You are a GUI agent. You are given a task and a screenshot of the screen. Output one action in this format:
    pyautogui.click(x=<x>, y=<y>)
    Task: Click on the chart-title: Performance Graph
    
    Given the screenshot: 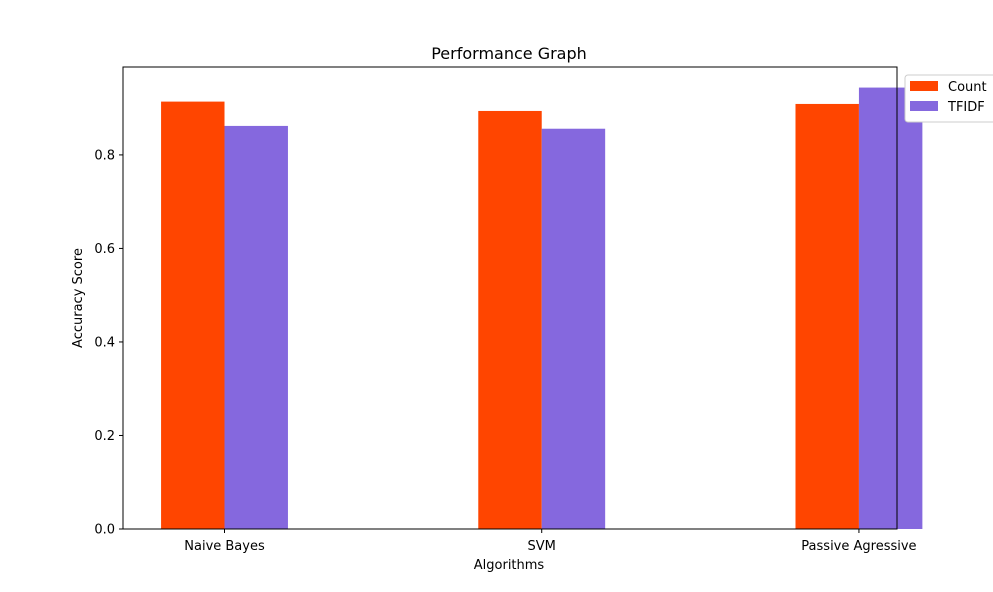 What is the action you would take?
    pyautogui.click(x=509, y=53)
    